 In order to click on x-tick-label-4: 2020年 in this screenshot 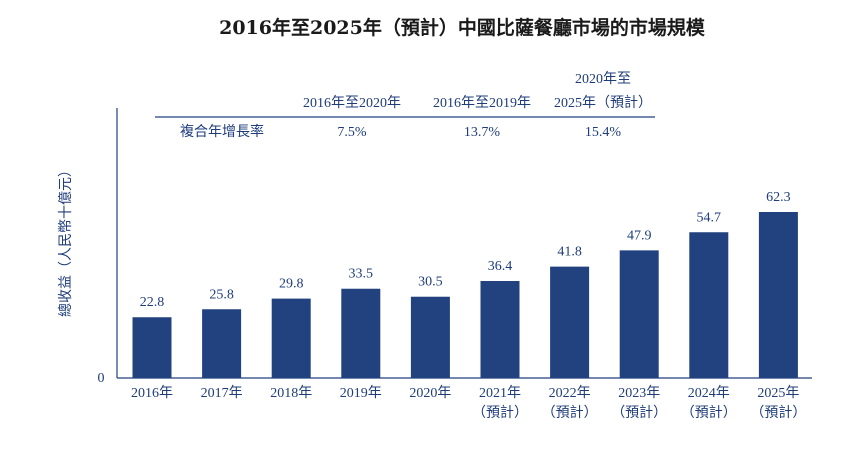, I will do `click(430, 393)`.